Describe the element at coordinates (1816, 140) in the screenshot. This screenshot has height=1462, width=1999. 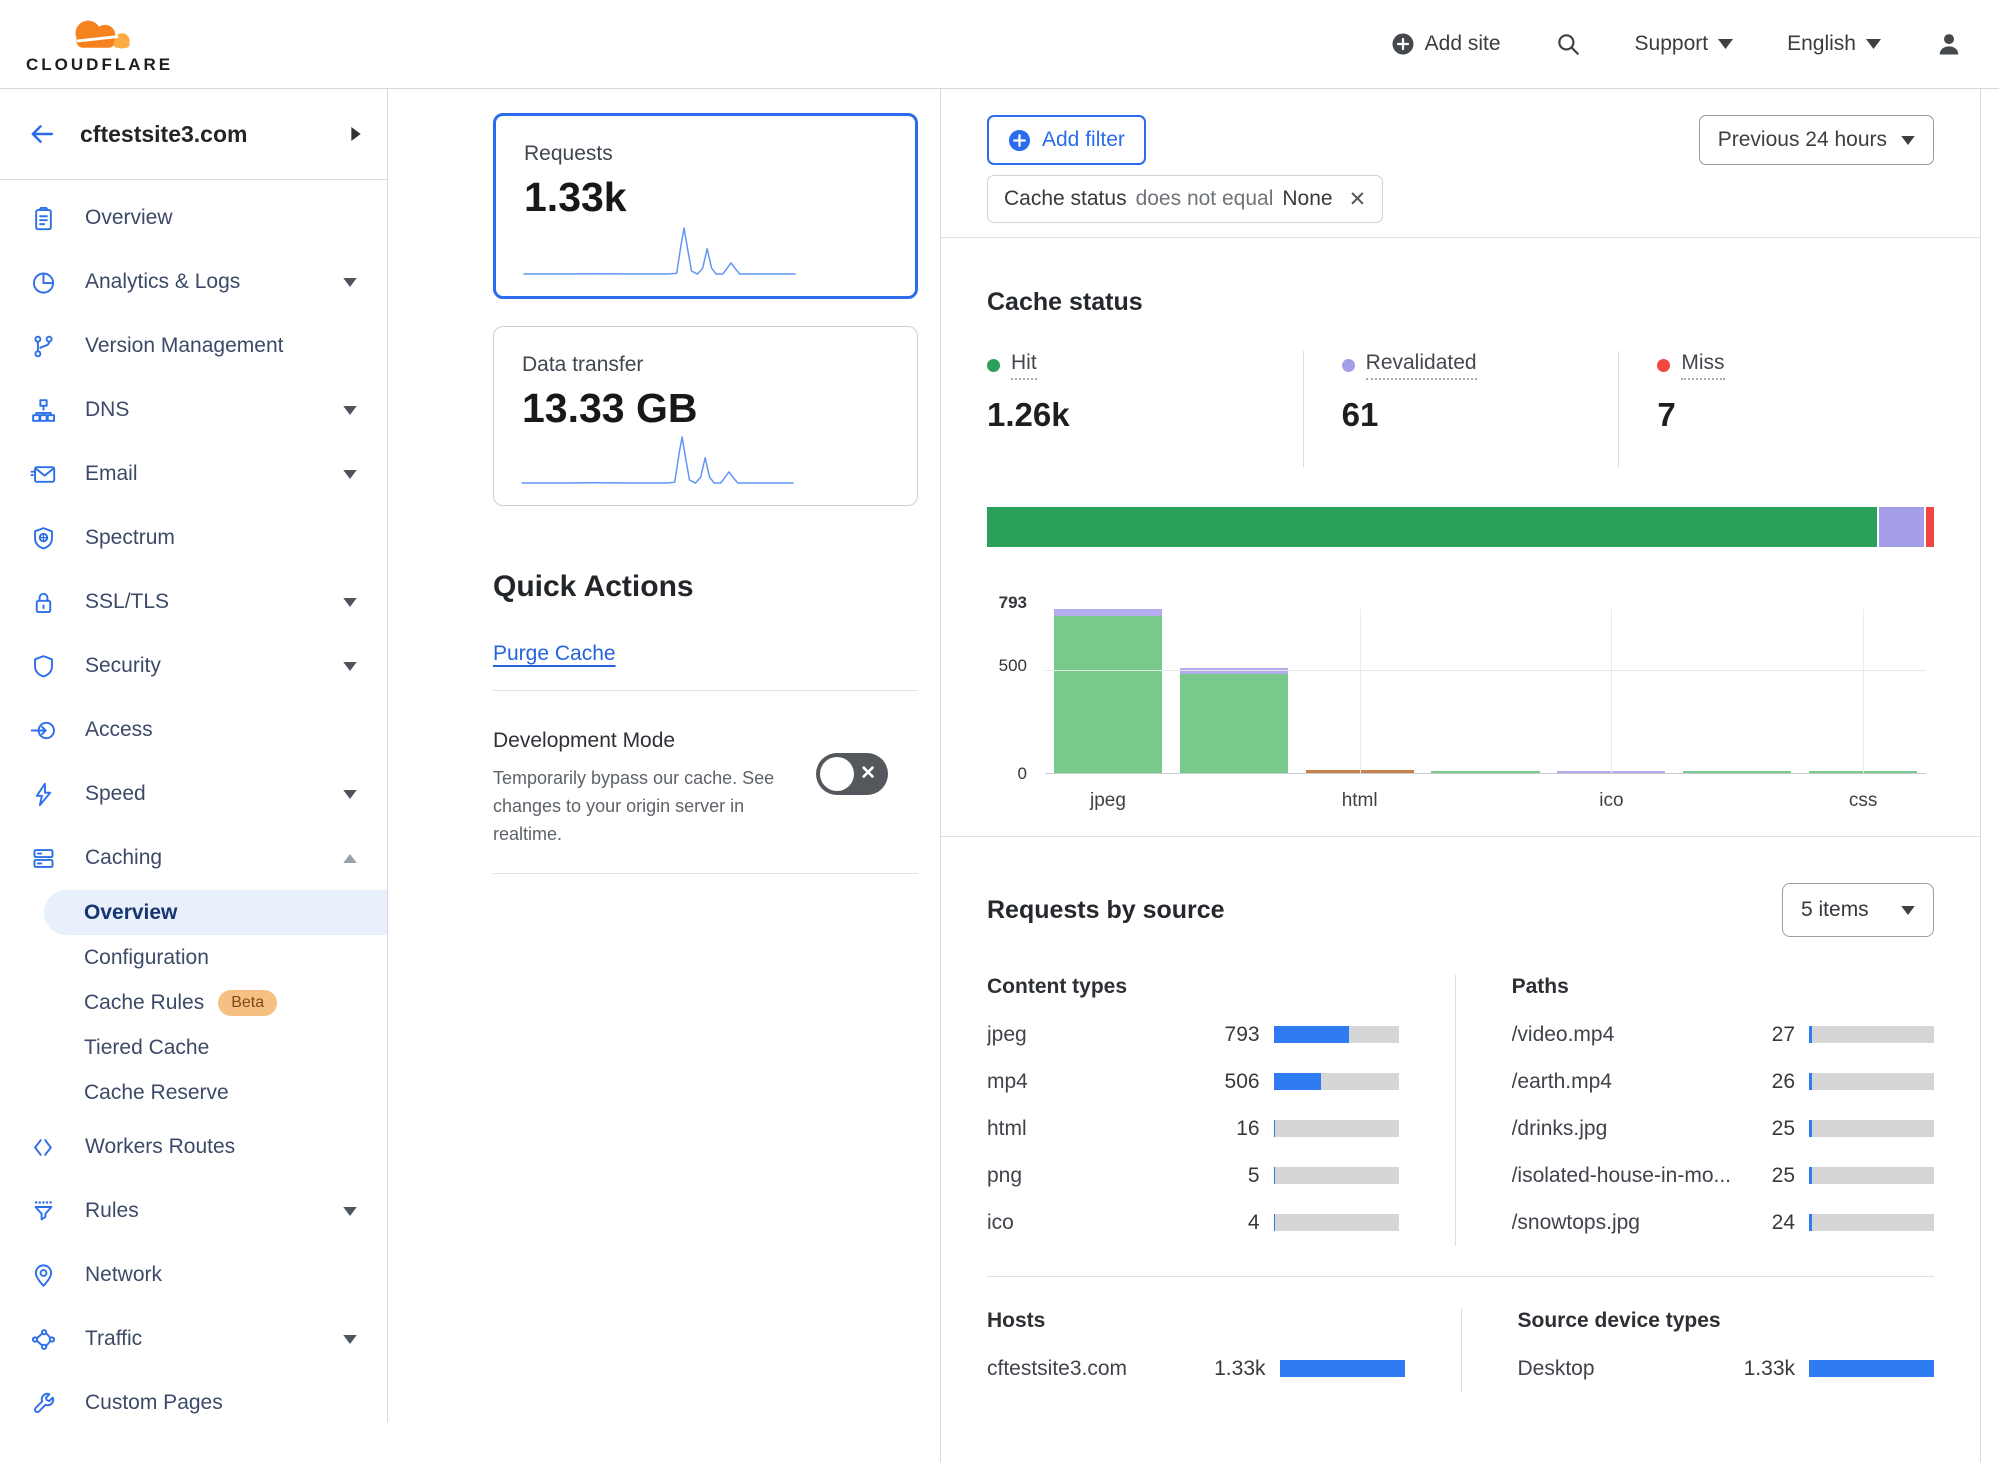
I see `time-range-dropdown: Previous 24 hours` at that location.